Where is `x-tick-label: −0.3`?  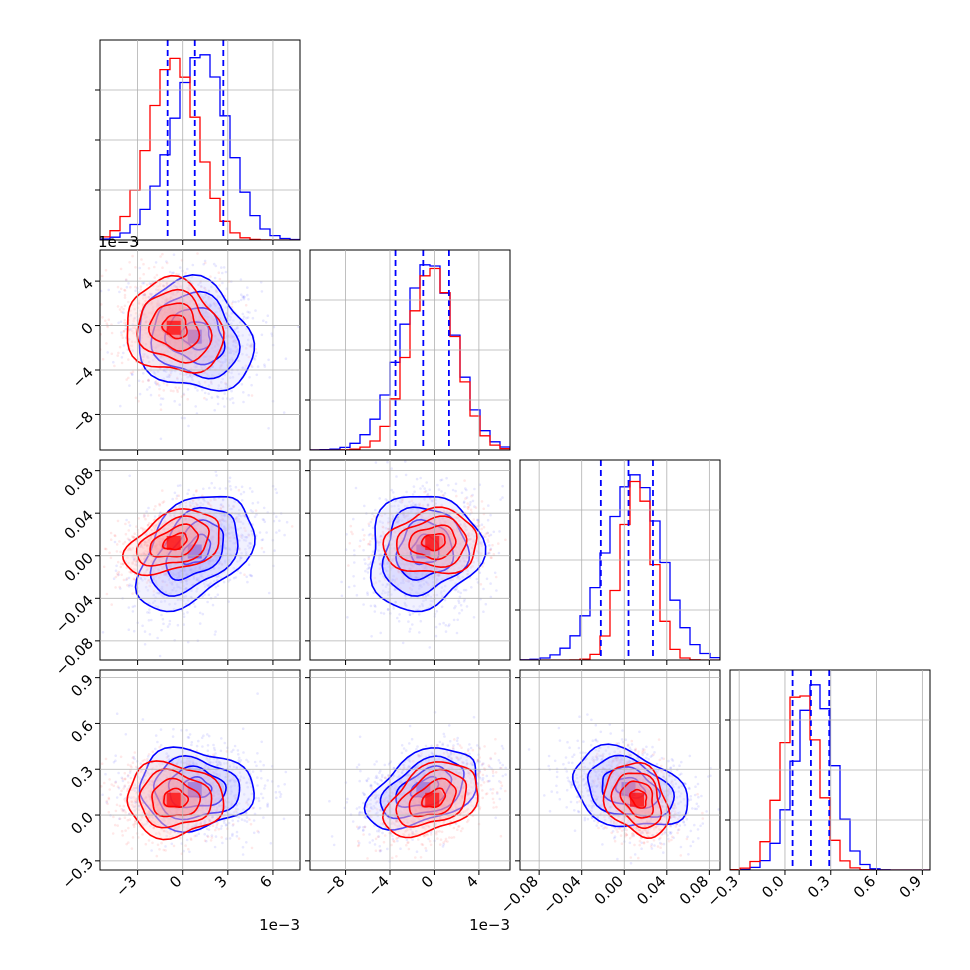
x-tick-label: −0.3 is located at coordinates (722, 891).